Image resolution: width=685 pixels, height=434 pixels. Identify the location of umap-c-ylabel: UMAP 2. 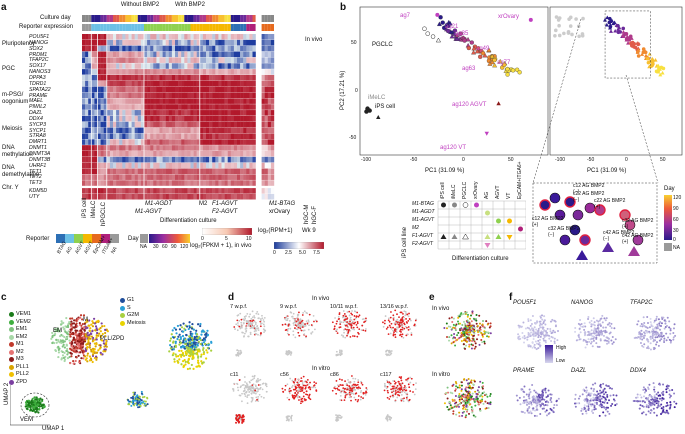
(7, 393).